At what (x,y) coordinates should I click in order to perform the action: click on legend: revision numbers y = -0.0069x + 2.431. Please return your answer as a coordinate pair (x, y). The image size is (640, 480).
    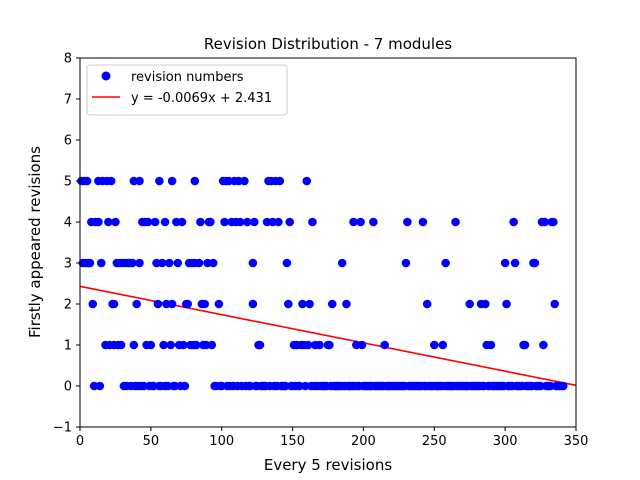
    Looking at the image, I should click on (187, 90).